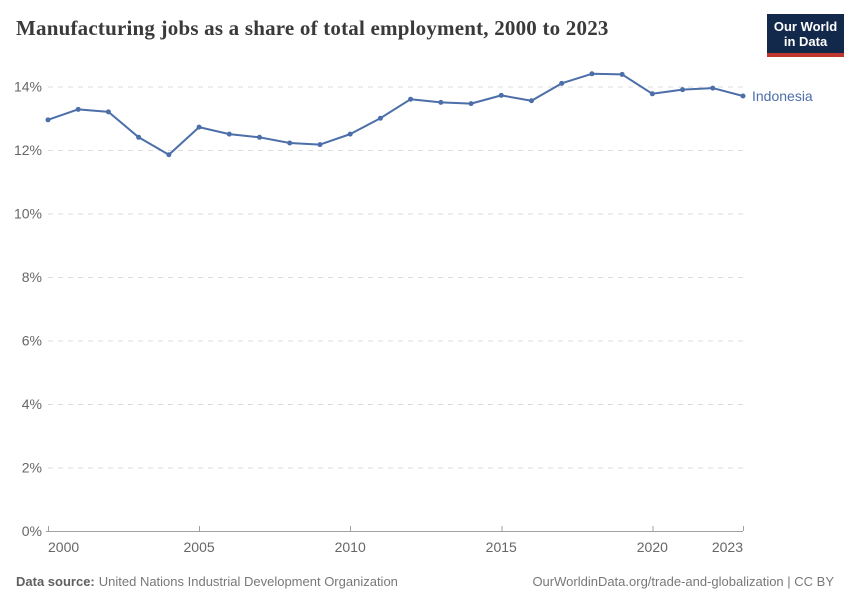  Describe the element at coordinates (32, 341) in the screenshot. I see `y-tick-label: 6%` at that location.